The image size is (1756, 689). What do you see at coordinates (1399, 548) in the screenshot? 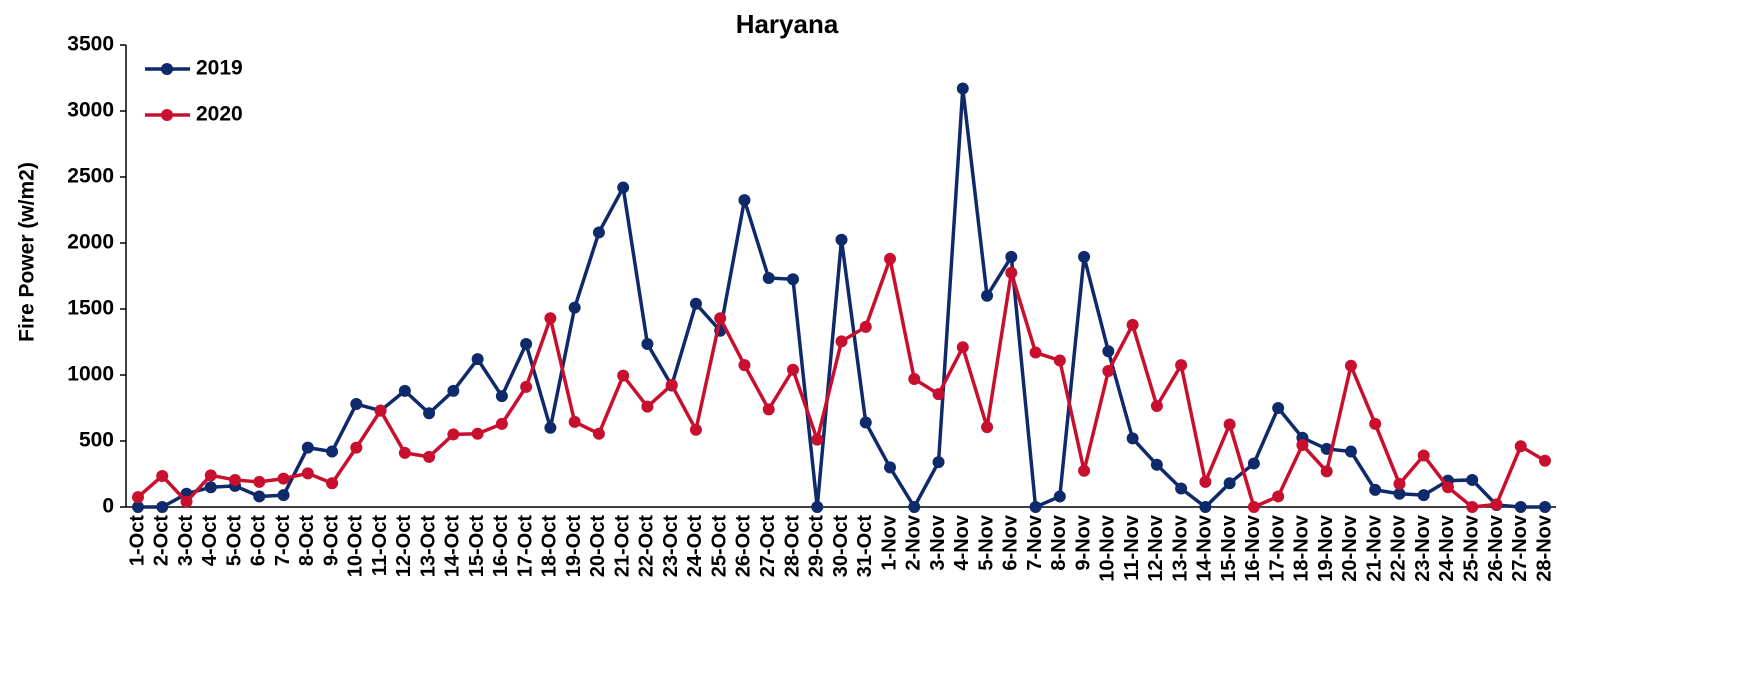
I see `x-tick-label: 22-Nov` at bounding box center [1399, 548].